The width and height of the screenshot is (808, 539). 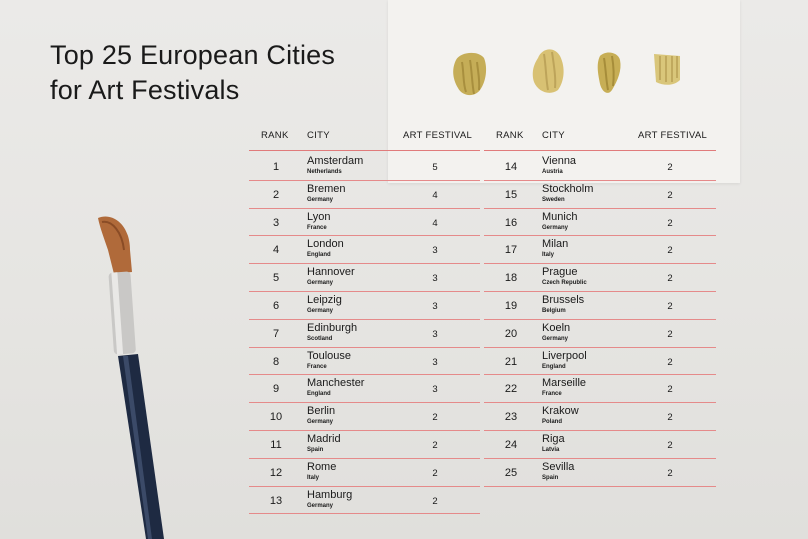 I want to click on rank-cell: 8, so click(x=276, y=361).